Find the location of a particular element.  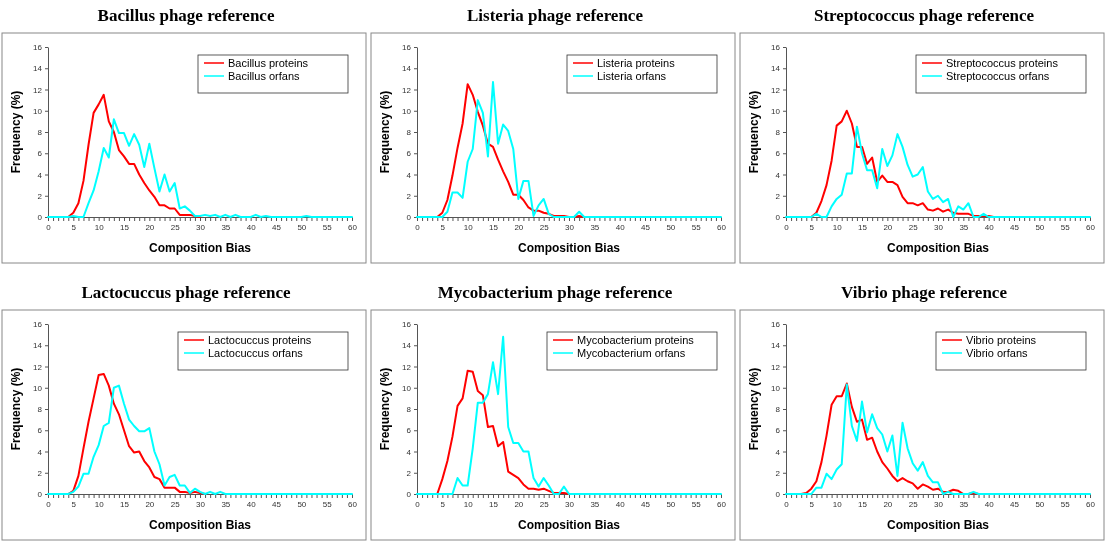

legend-label: Mycobacterium orfans is located at coordinates (631, 353).